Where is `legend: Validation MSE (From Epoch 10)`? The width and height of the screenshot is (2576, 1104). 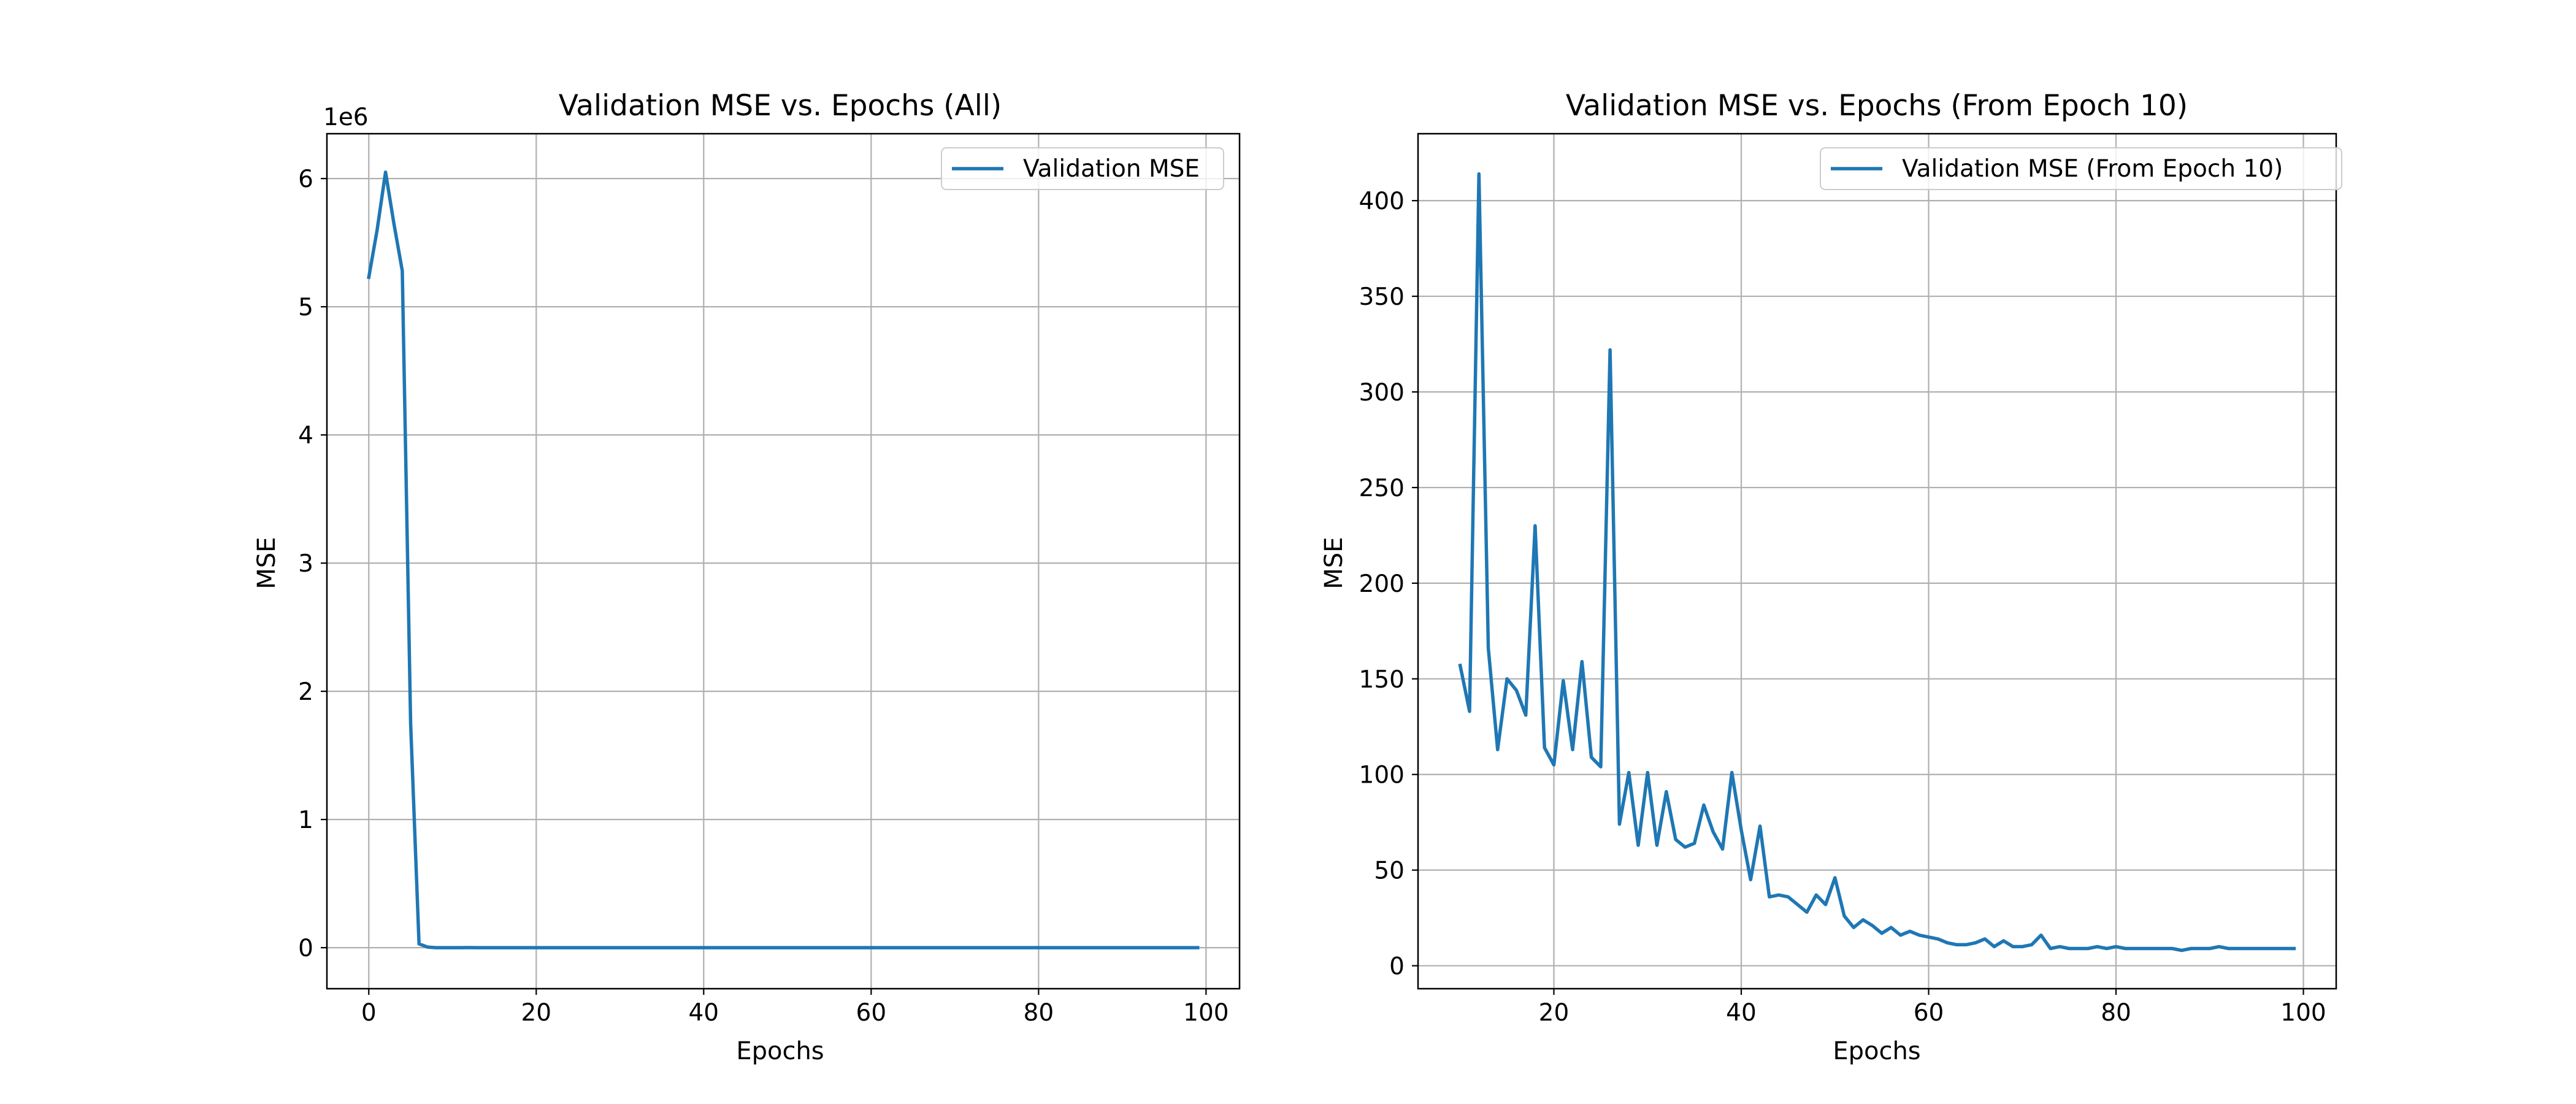 legend: Validation MSE (From Epoch 10) is located at coordinates (2081, 168).